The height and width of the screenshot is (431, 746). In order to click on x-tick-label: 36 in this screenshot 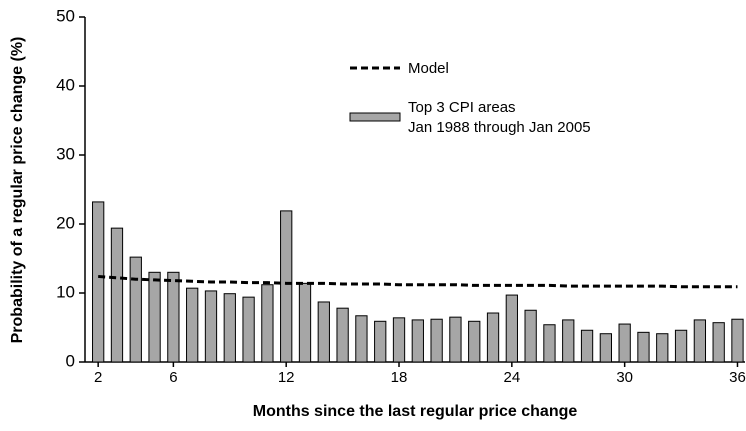, I will do `click(737, 377)`.